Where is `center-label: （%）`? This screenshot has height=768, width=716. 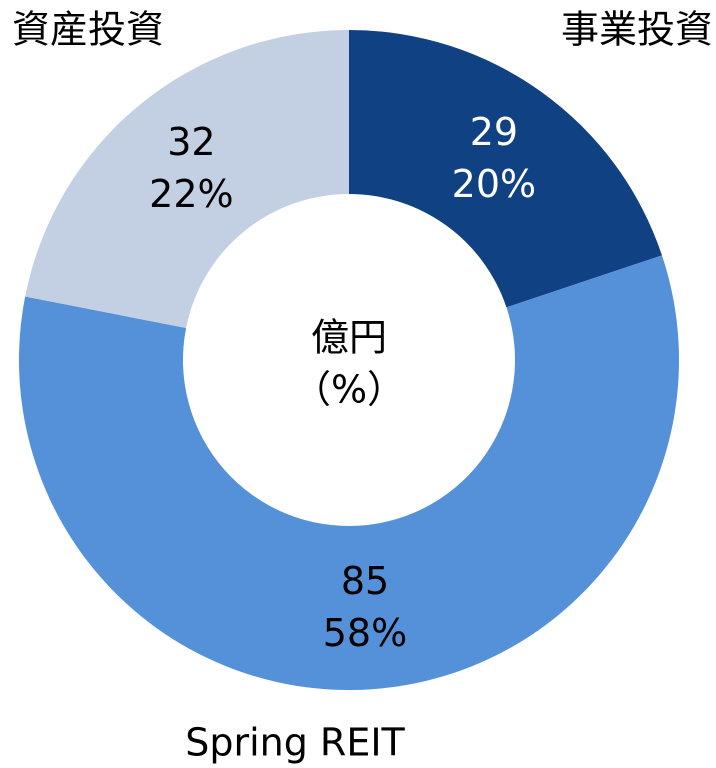
center-label: （%） is located at coordinates (349, 390).